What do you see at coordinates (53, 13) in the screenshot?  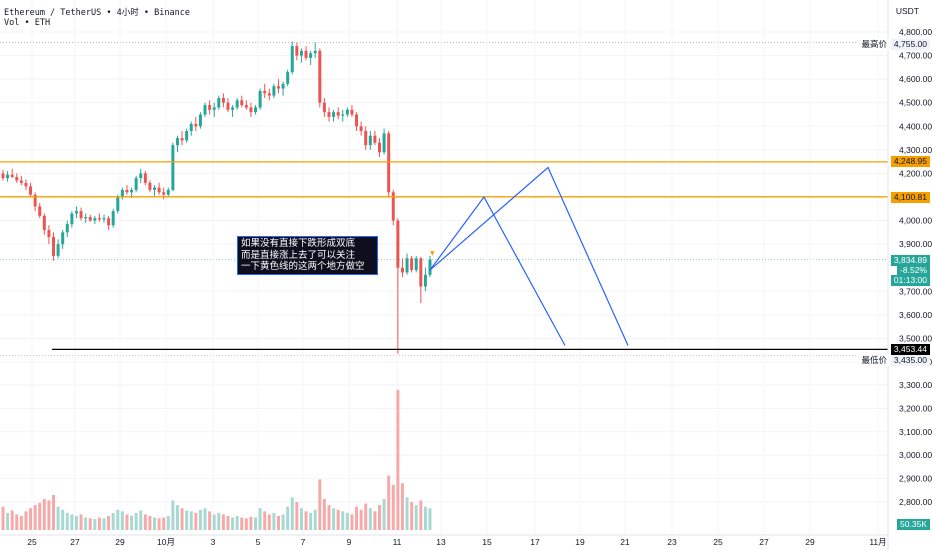 I see `symbol-name: Ethereum / TetherUS` at bounding box center [53, 13].